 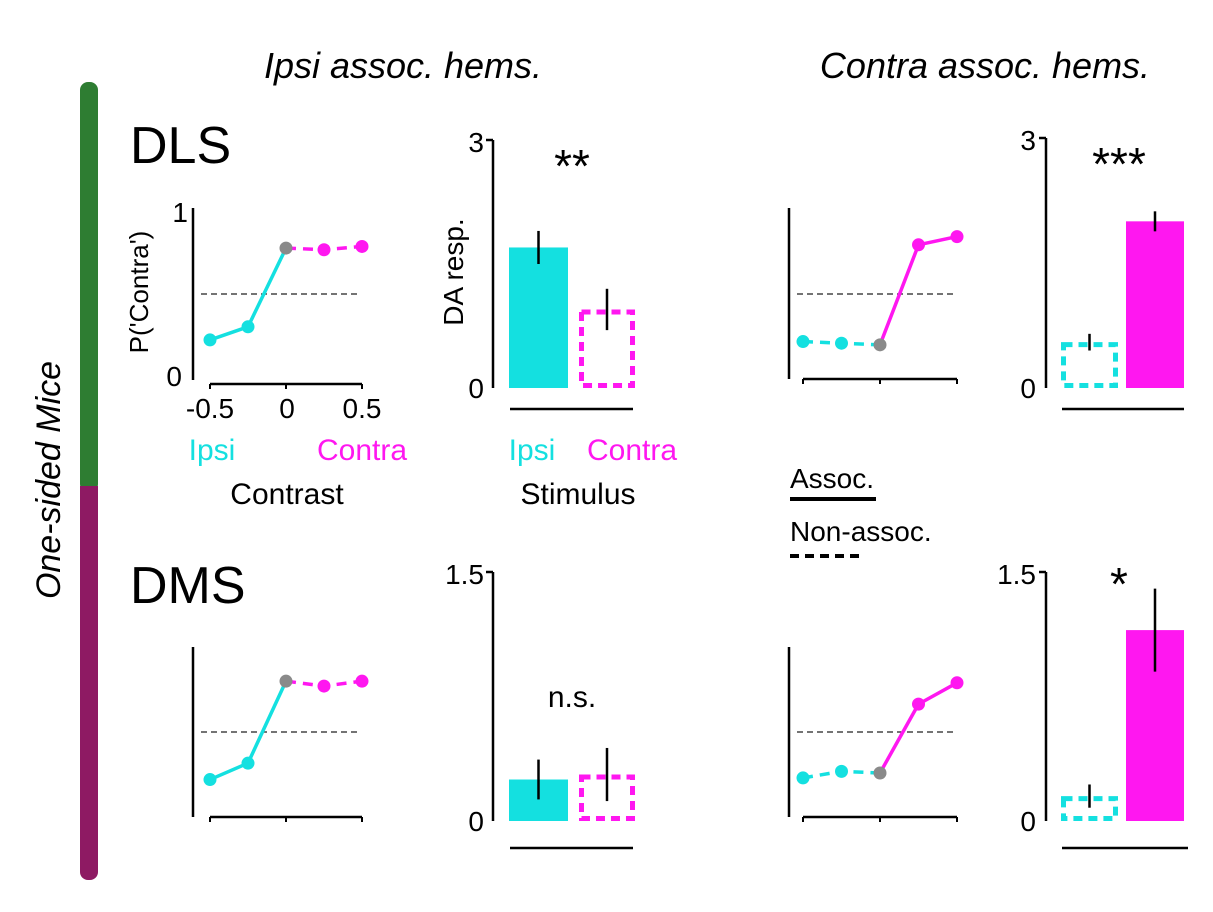 I want to click on psych-ytick-top: 1, so click(x=180, y=212).